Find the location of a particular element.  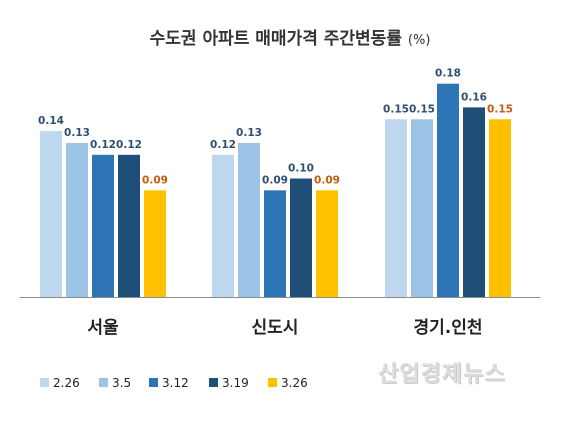

category-label-2: 경기.인천 is located at coordinates (447, 328).